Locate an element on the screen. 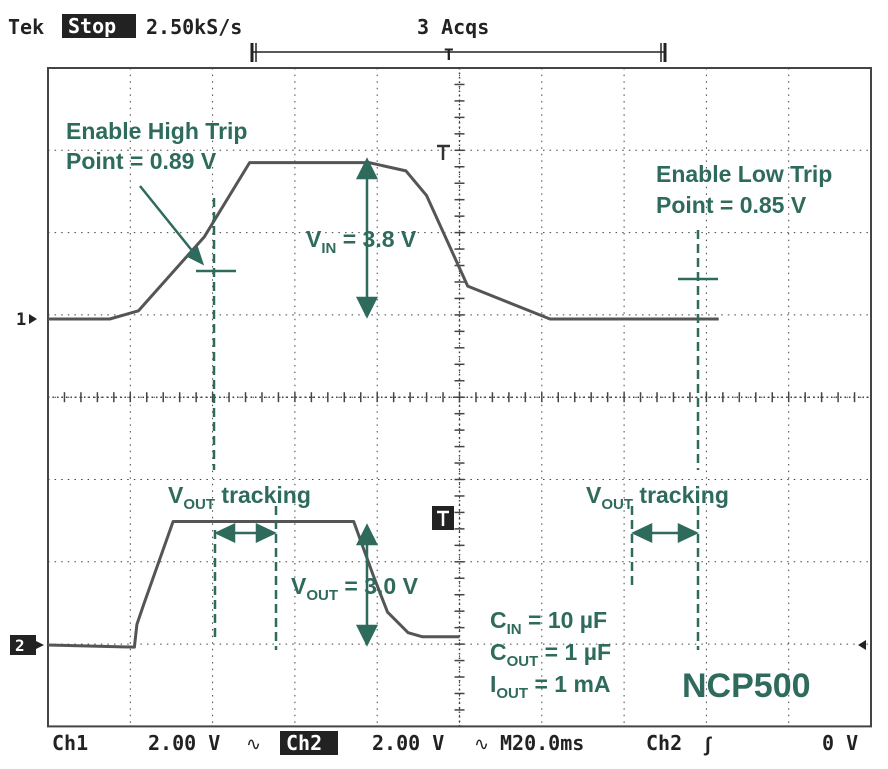 The image size is (888, 769). vout-value-label: VOUT = 3.0 V is located at coordinates (355, 588).